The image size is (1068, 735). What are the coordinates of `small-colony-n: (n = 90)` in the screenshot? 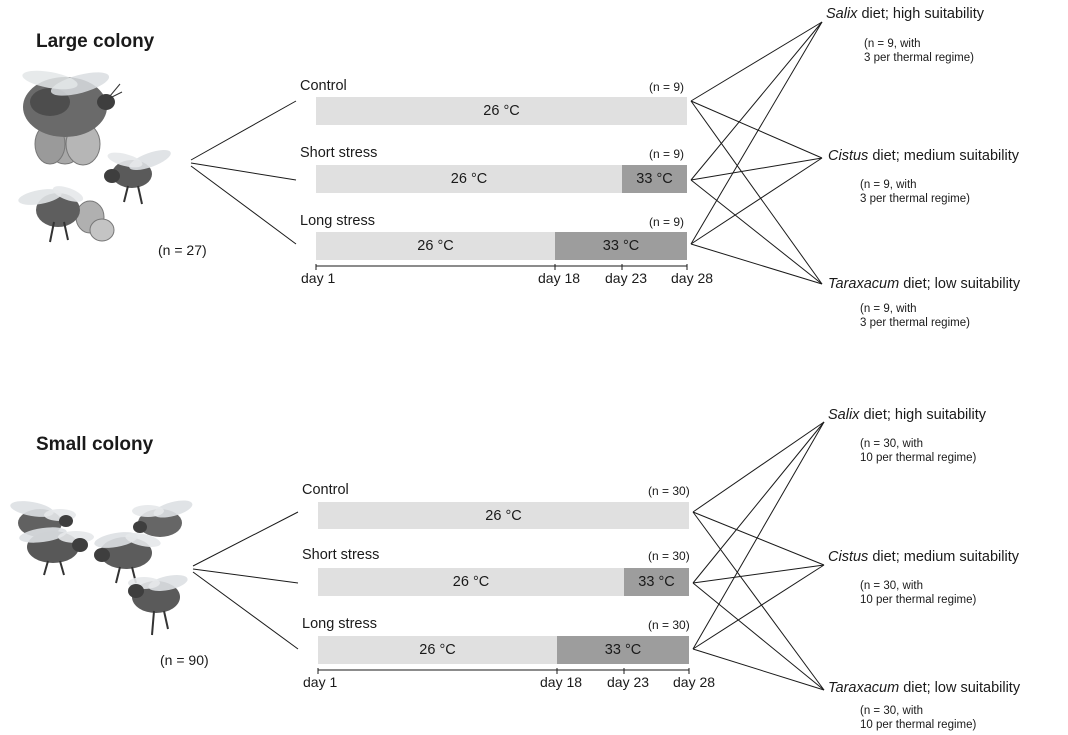 It's located at (184, 660).